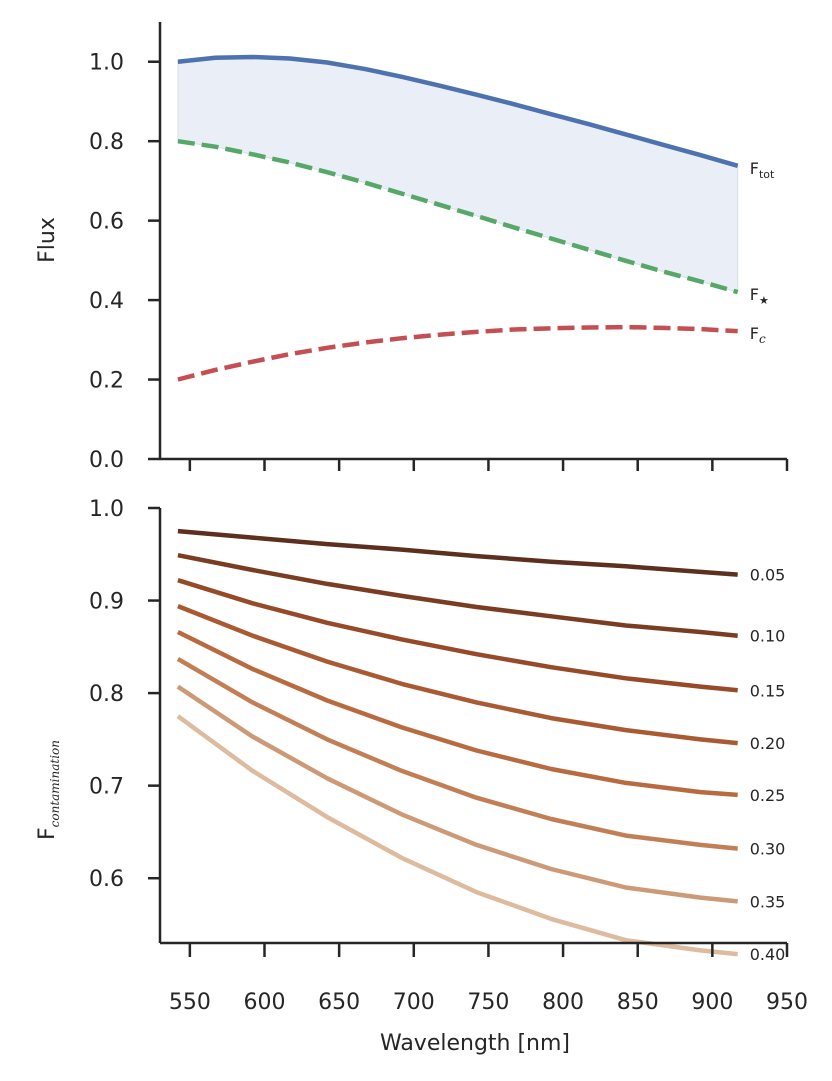  I want to click on contamination-label-0.35: 0.35, so click(768, 901).